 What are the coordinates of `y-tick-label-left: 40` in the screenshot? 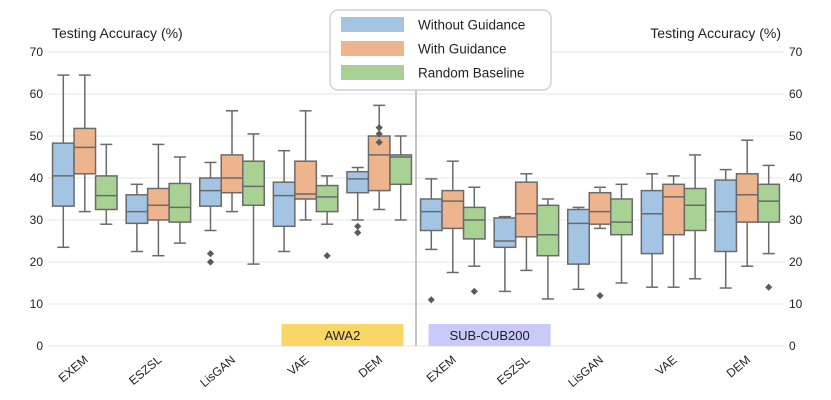 It's located at (37, 178).